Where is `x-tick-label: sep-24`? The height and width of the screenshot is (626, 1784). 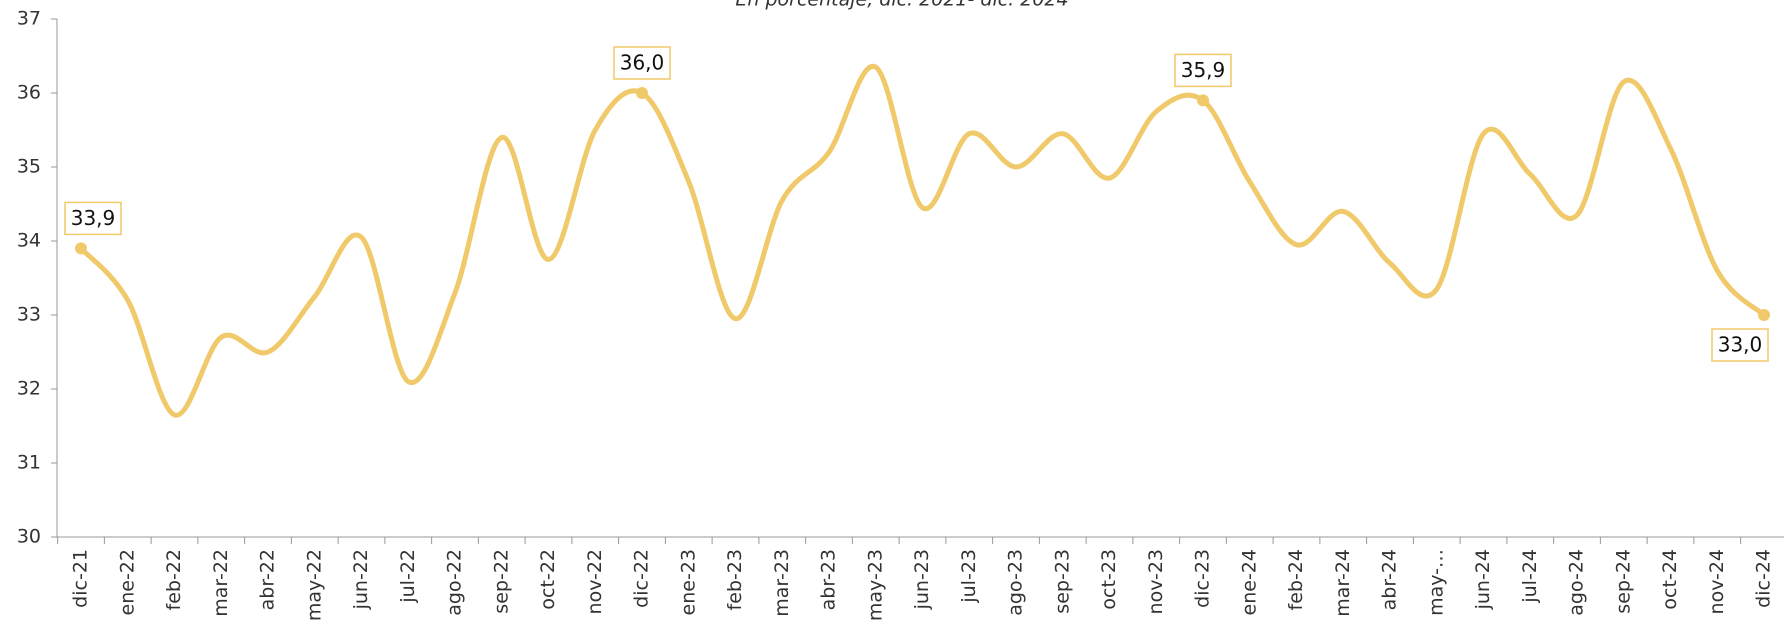 x-tick-label: sep-24 is located at coordinates (1623, 581).